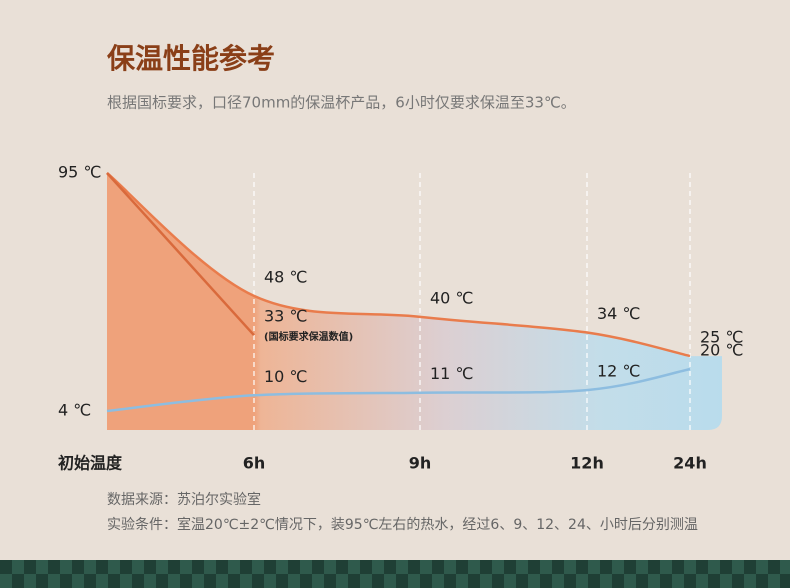 This screenshot has height=588, width=790. Describe the element at coordinates (191, 58) in the screenshot. I see `chart-title: 保温性能参考` at that location.